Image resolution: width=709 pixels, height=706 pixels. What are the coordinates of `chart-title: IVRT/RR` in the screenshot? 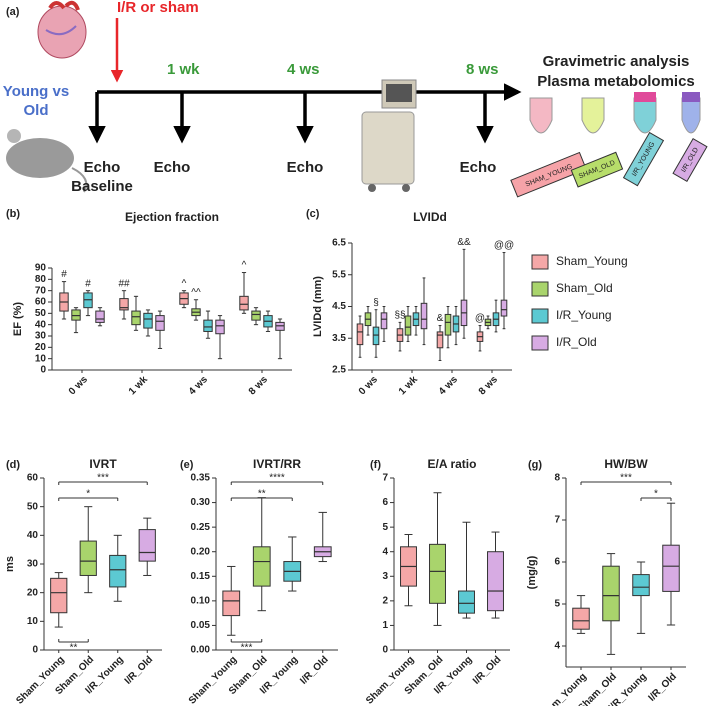 It's located at (277, 464).